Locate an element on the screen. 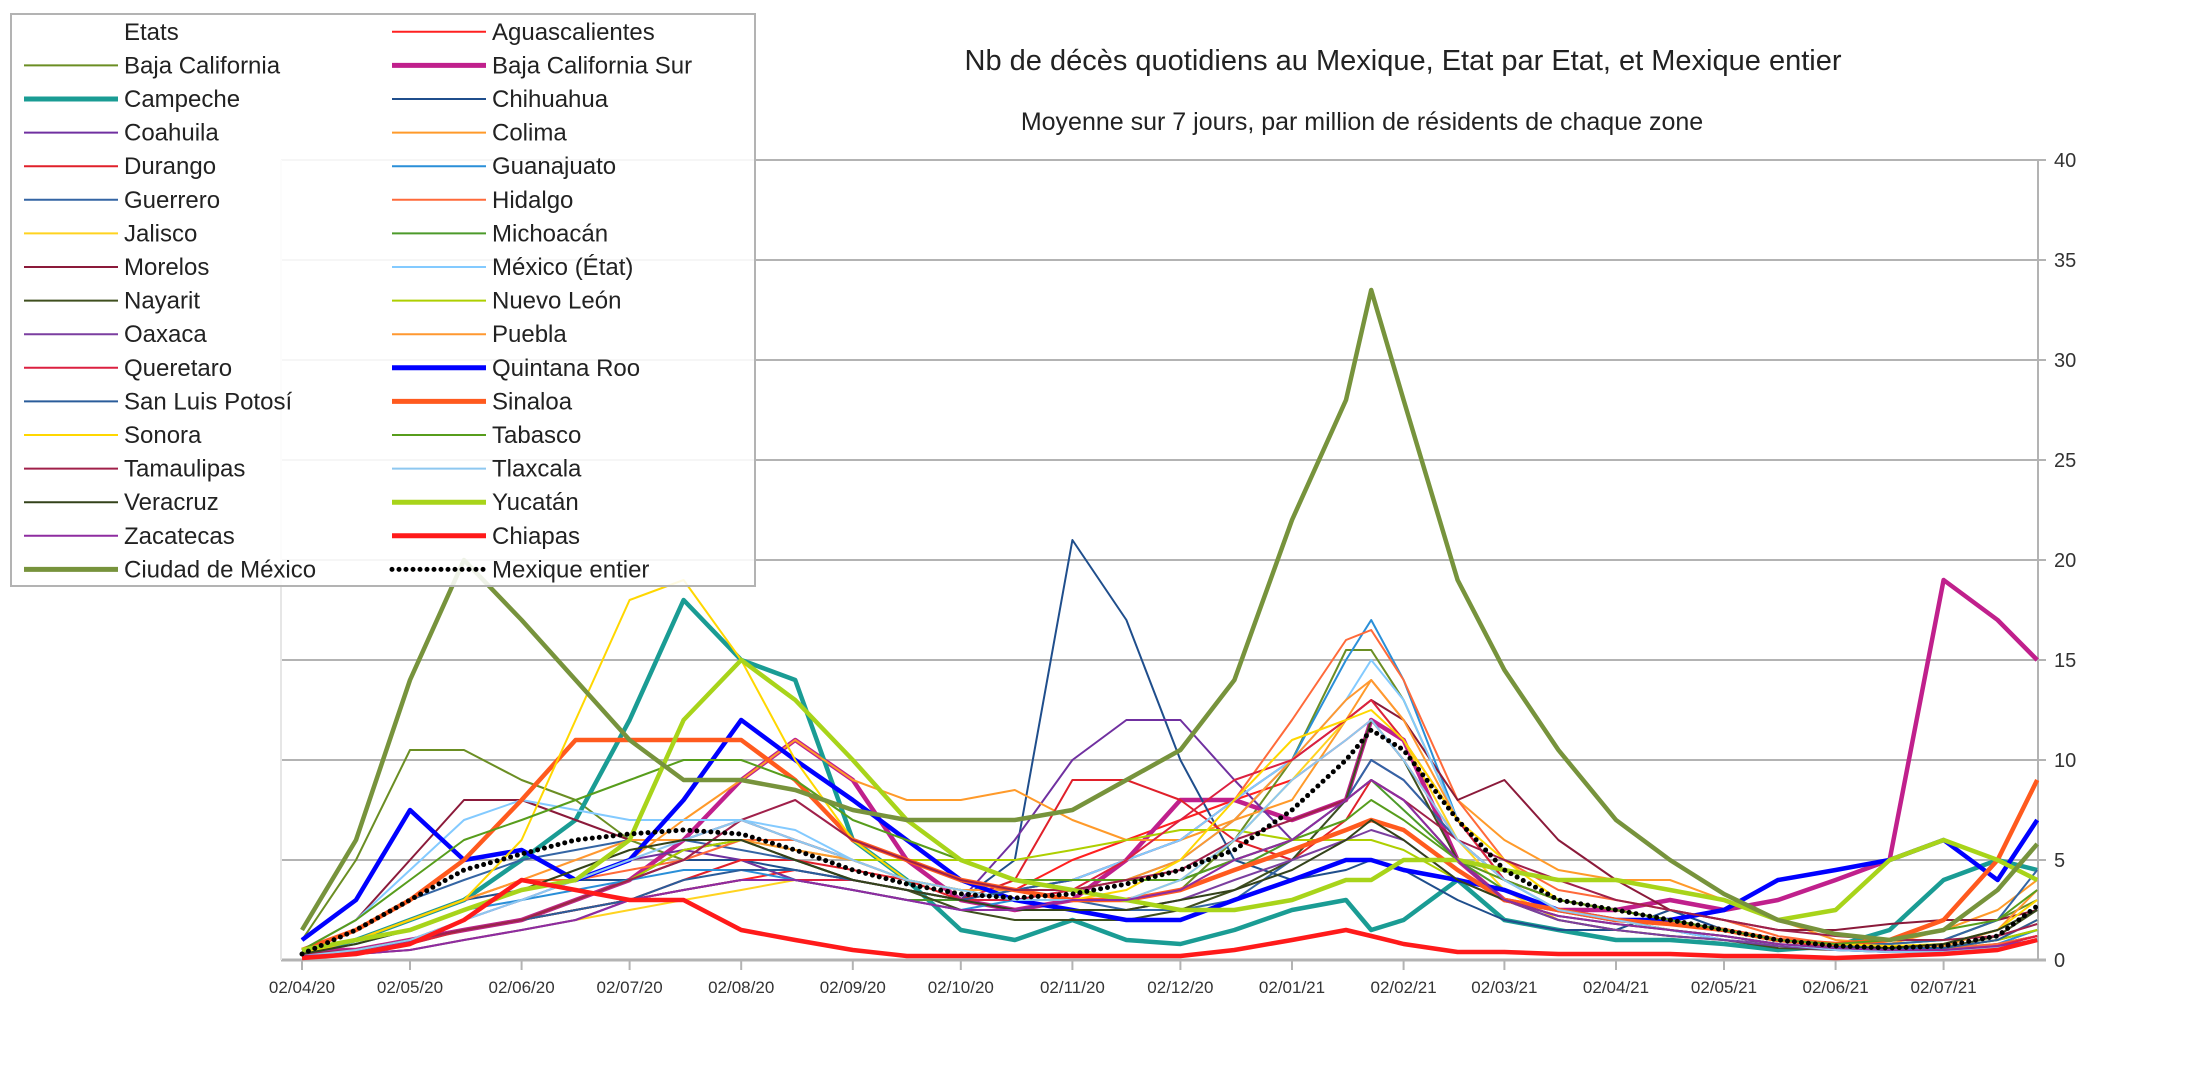  legend-label: Zacatecas is located at coordinates (179, 536).